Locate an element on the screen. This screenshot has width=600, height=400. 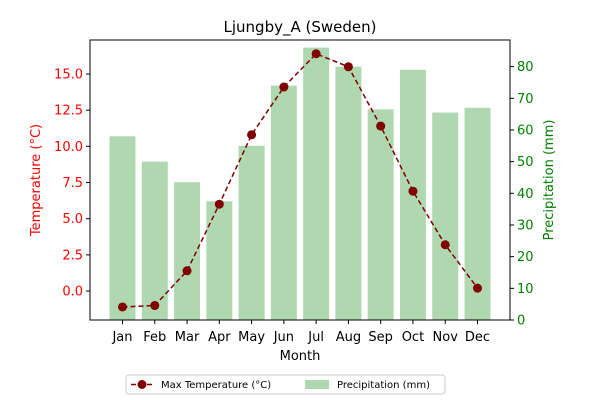
right-tick-label: 70 is located at coordinates (525, 99).